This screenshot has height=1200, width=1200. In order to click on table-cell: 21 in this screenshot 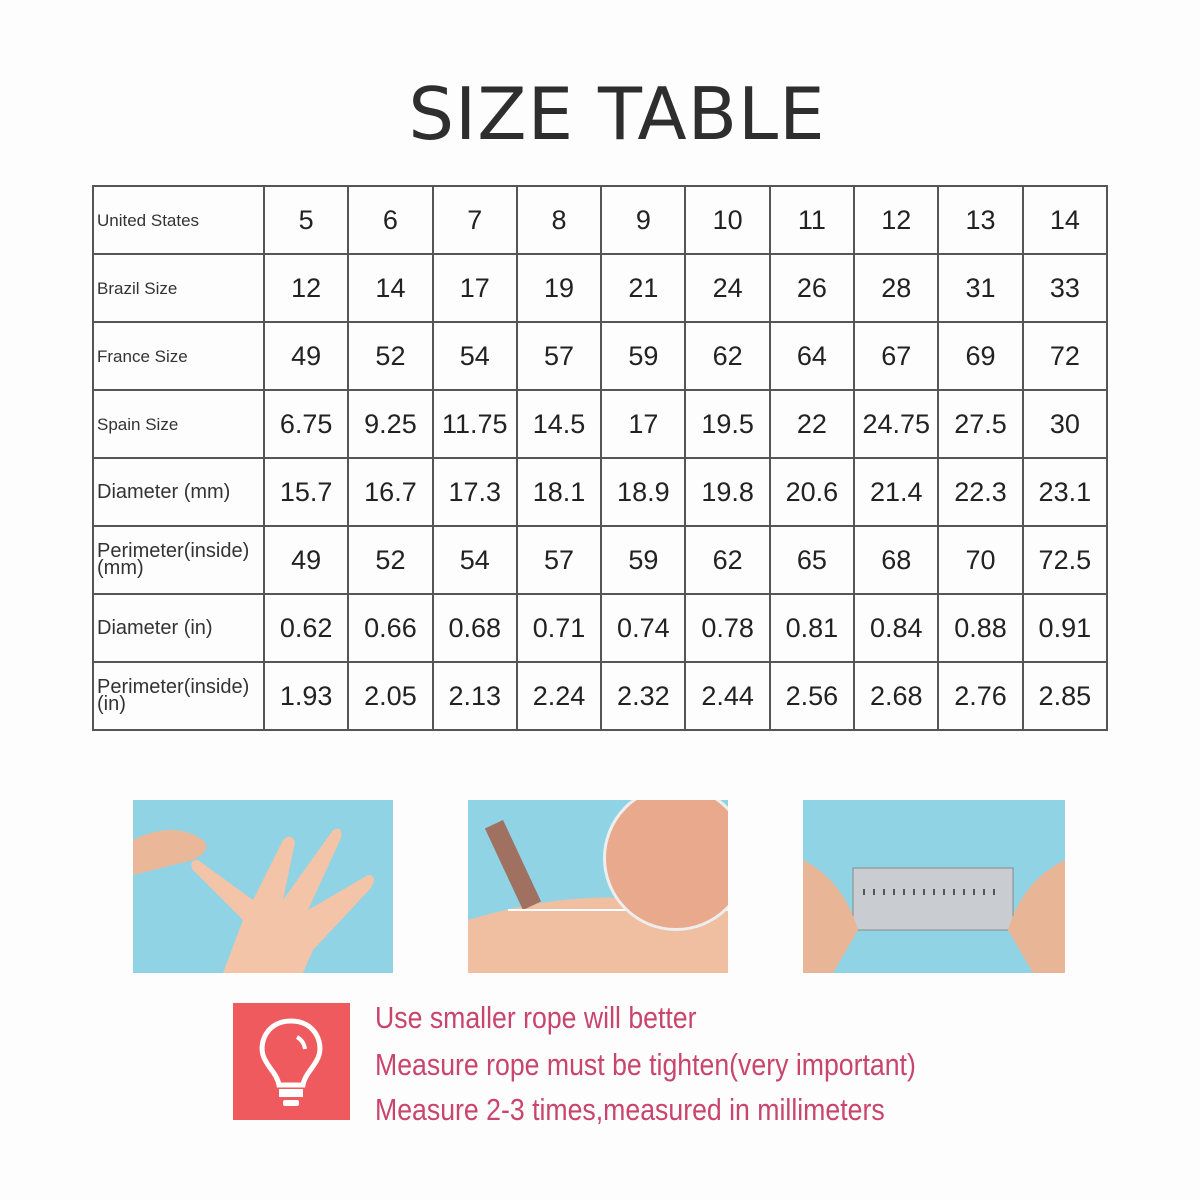, I will do `click(643, 288)`.